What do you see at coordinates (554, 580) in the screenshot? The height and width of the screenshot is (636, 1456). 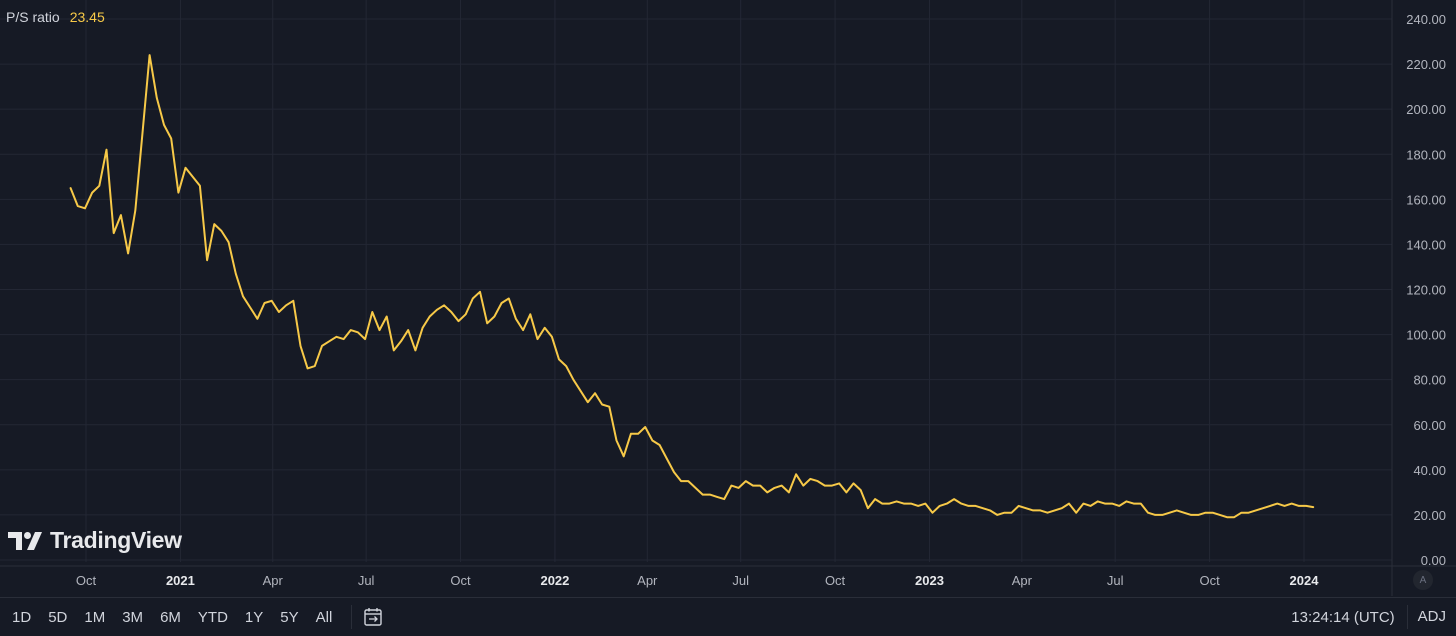 I see `x-tick-label: 2022` at bounding box center [554, 580].